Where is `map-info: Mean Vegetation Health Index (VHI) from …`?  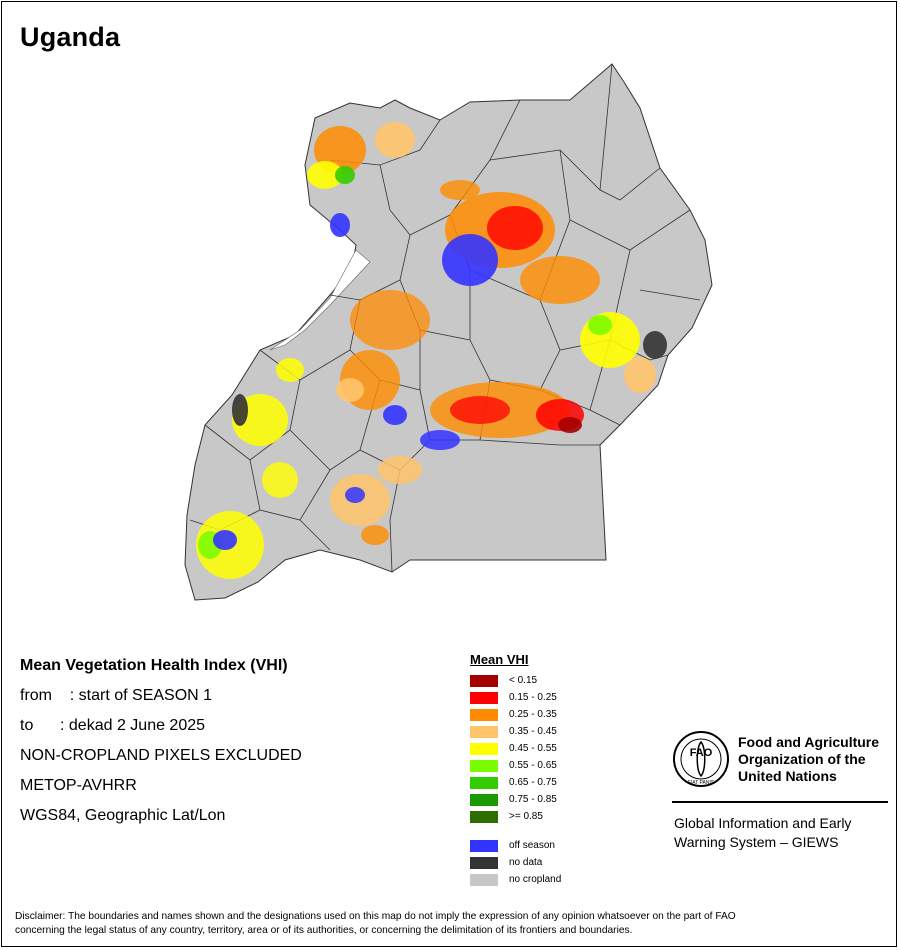 map-info: Mean Vegetation Health Index (VHI) from … is located at coordinates (161, 746).